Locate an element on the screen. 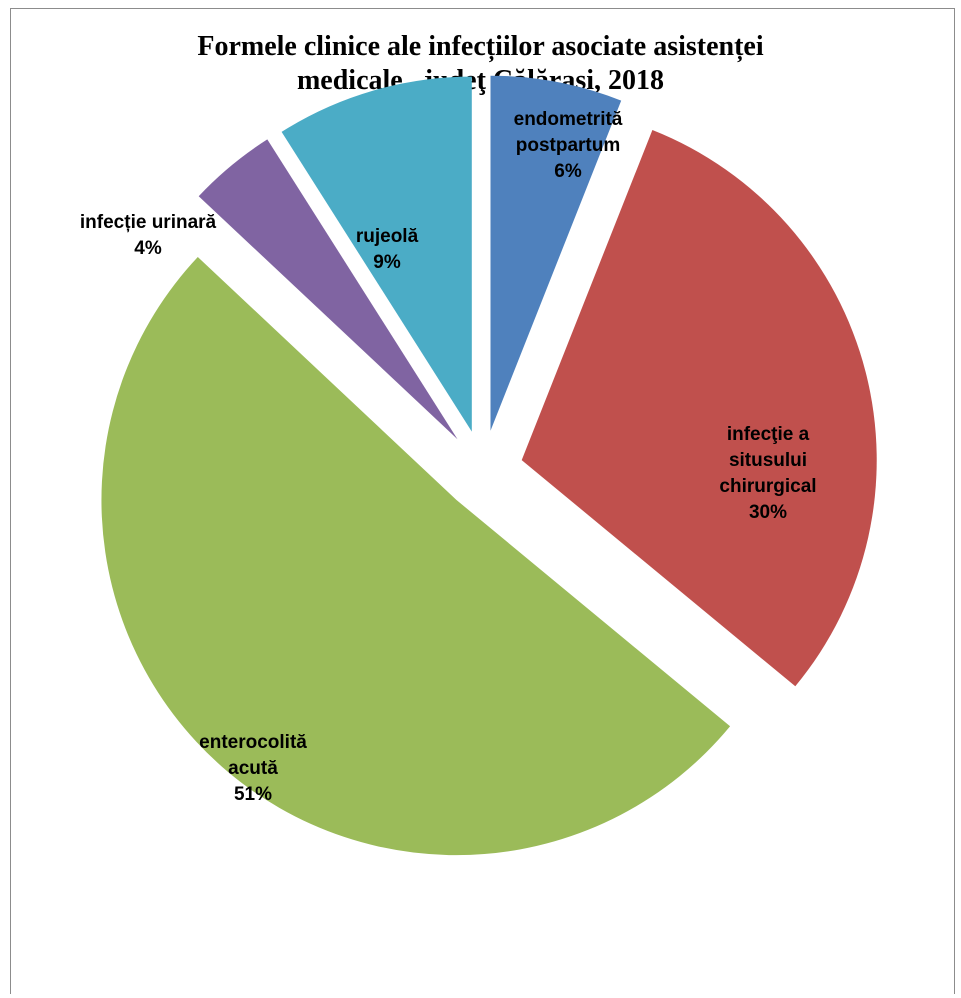 This screenshot has width=961, height=998. pie-slice-infectie-urinara is located at coordinates (328, 289).